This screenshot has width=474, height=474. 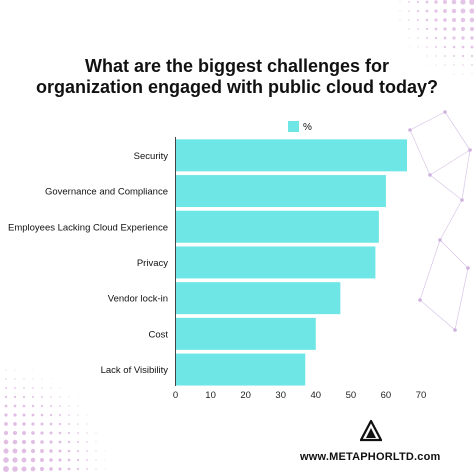 I want to click on legend-swatch, so click(x=293, y=126).